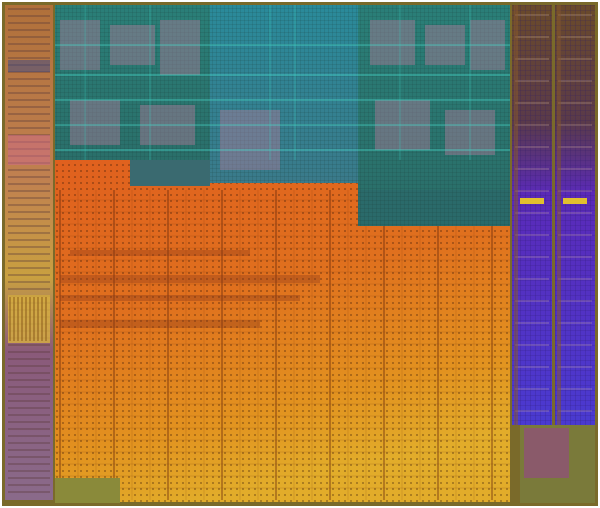 The width and height of the screenshot is (600, 508). I want to click on pink-subblock-left, so click(170, 173).